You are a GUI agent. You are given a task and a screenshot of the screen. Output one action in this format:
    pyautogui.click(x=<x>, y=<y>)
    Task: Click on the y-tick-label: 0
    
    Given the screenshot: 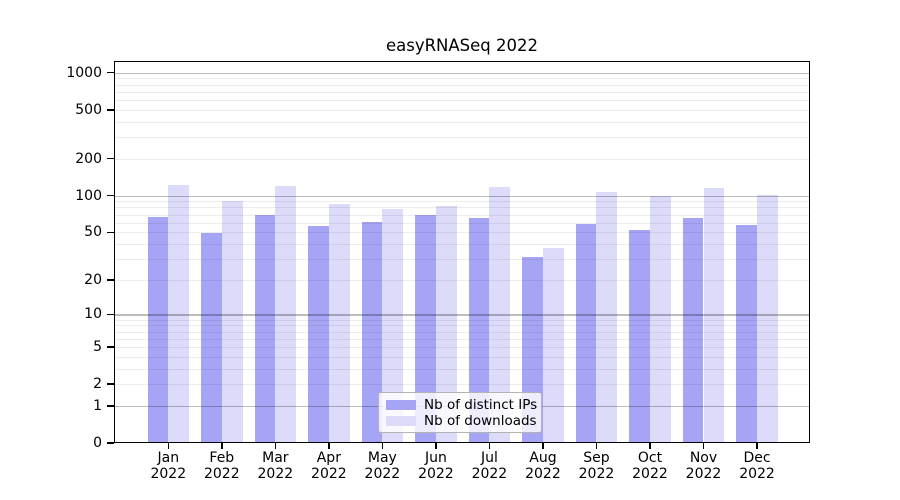 What is the action you would take?
    pyautogui.click(x=97, y=443)
    